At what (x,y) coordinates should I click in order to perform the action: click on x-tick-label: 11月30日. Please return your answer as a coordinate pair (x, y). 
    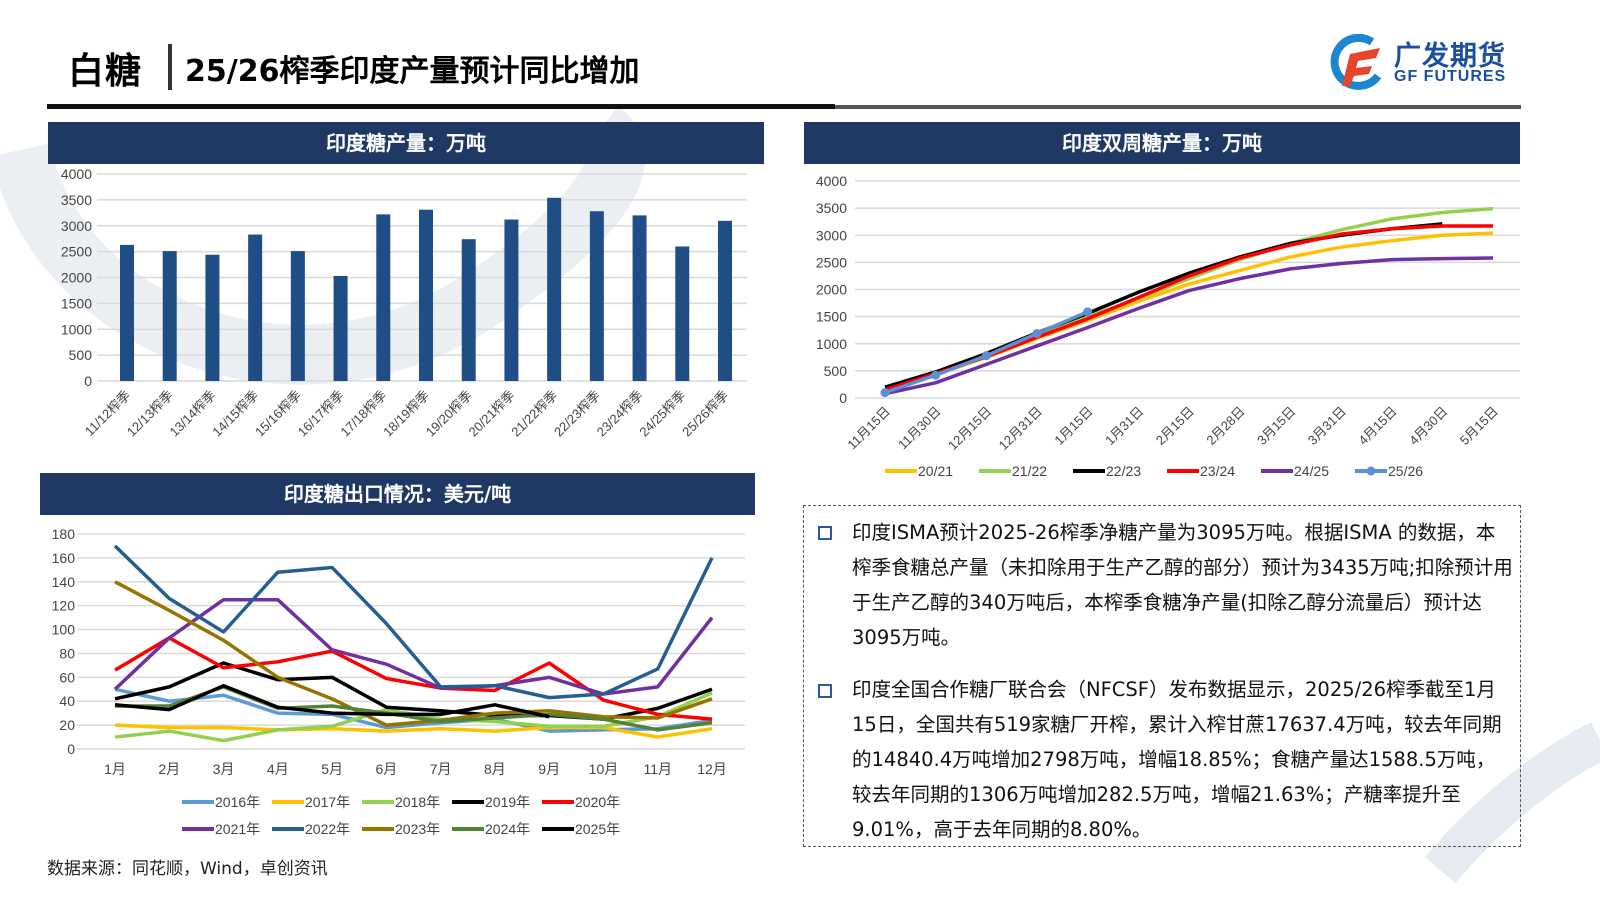
    Looking at the image, I should click on (919, 428).